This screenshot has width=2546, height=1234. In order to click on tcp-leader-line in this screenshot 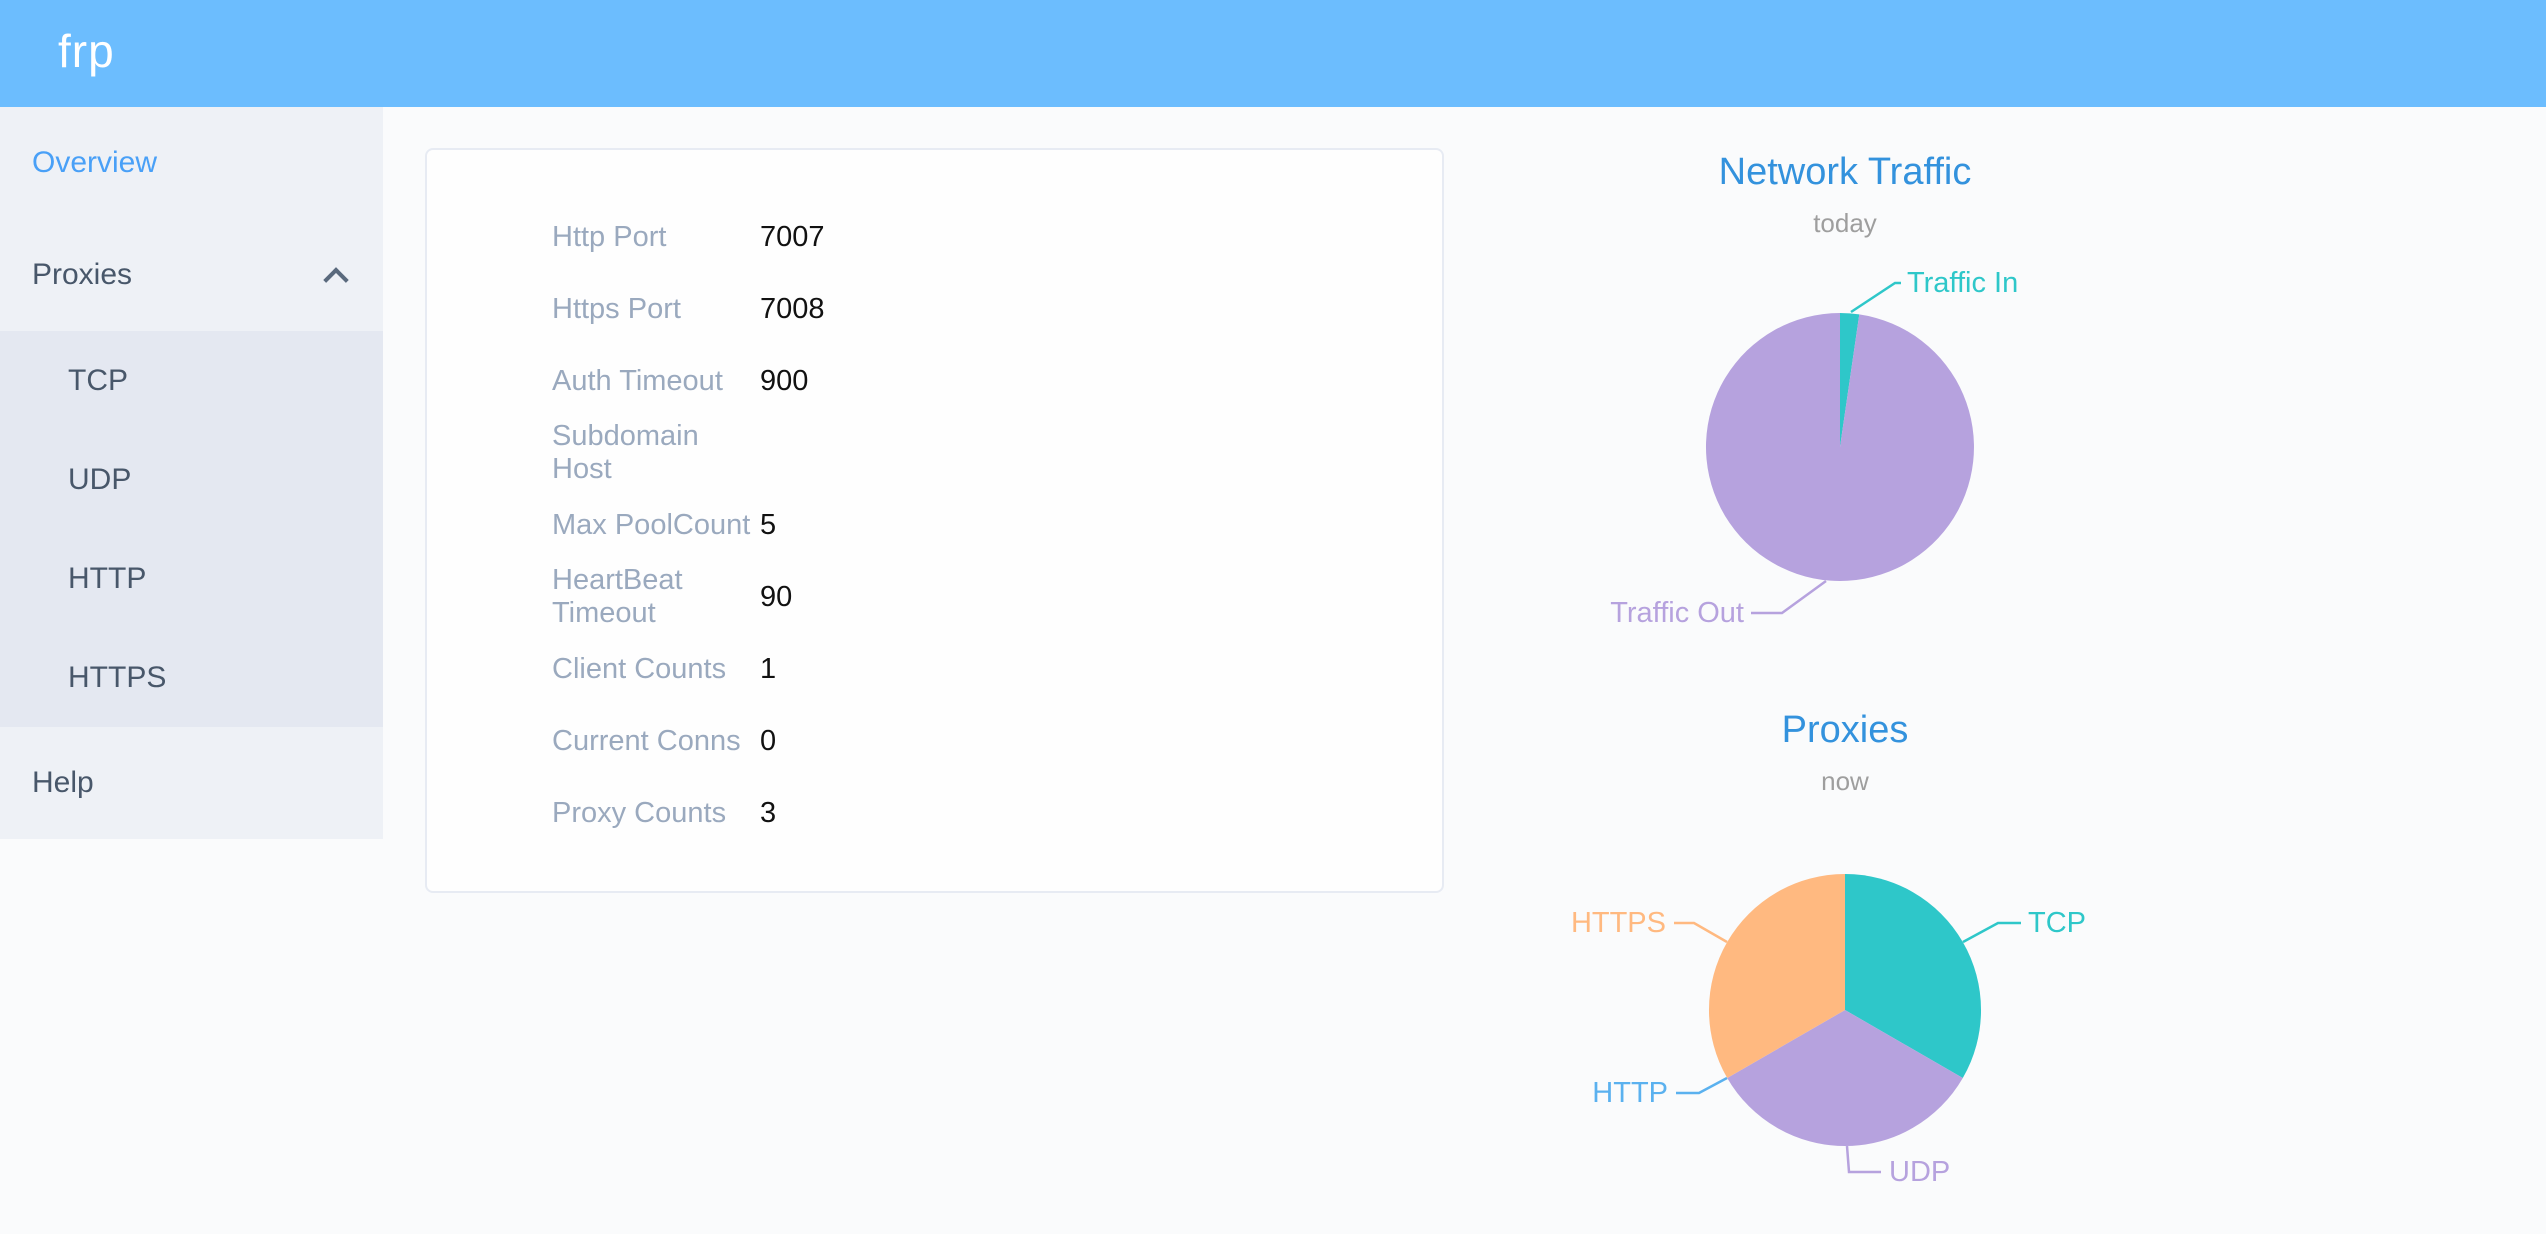, I will do `click(1991, 932)`.